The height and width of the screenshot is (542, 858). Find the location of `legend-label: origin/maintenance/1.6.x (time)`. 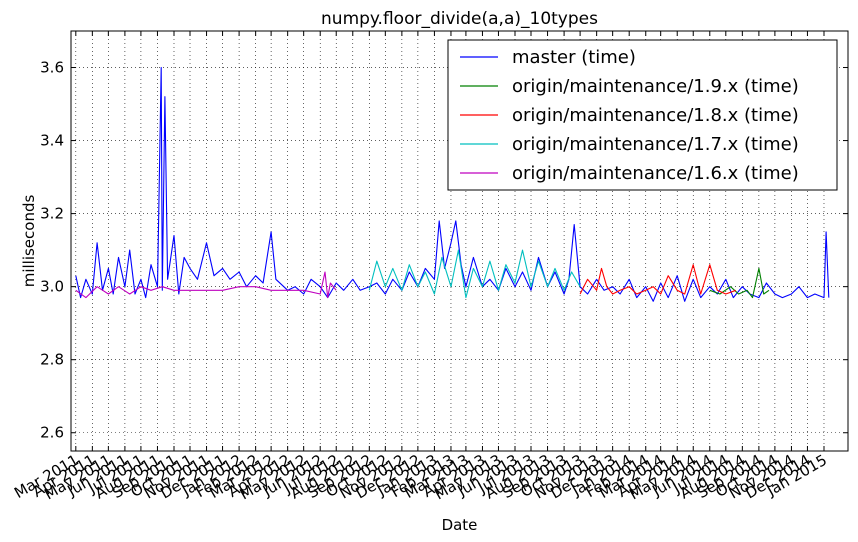

legend-label: origin/maintenance/1.6.x (time) is located at coordinates (655, 173).